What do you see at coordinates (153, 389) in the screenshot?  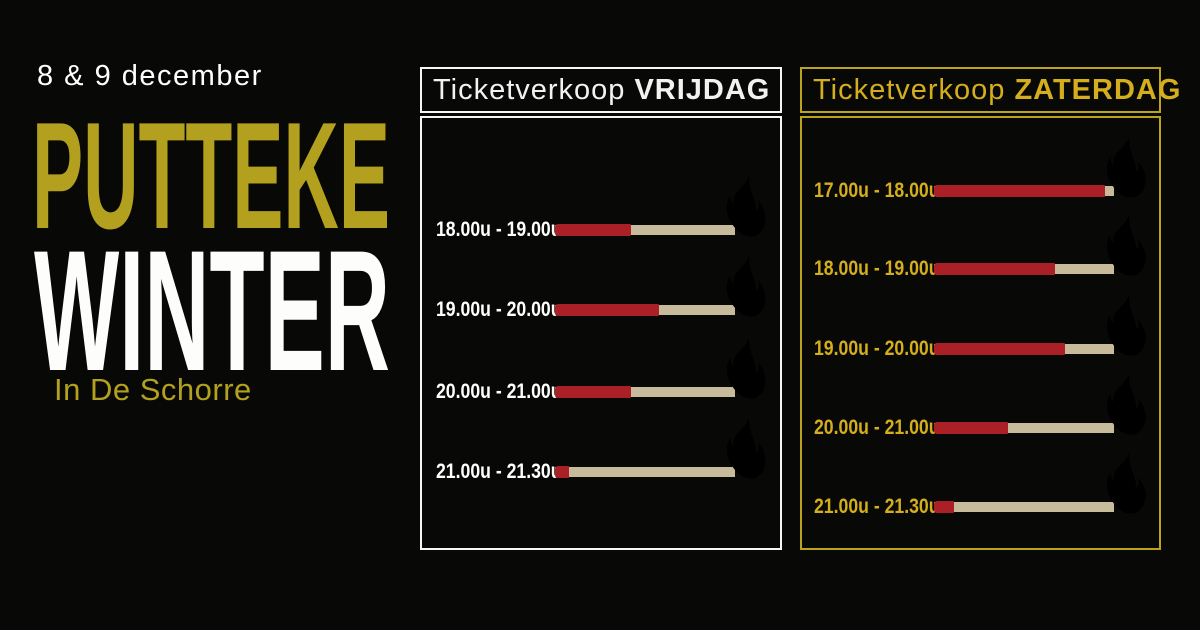 I see `event-venue: In De Schorre` at bounding box center [153, 389].